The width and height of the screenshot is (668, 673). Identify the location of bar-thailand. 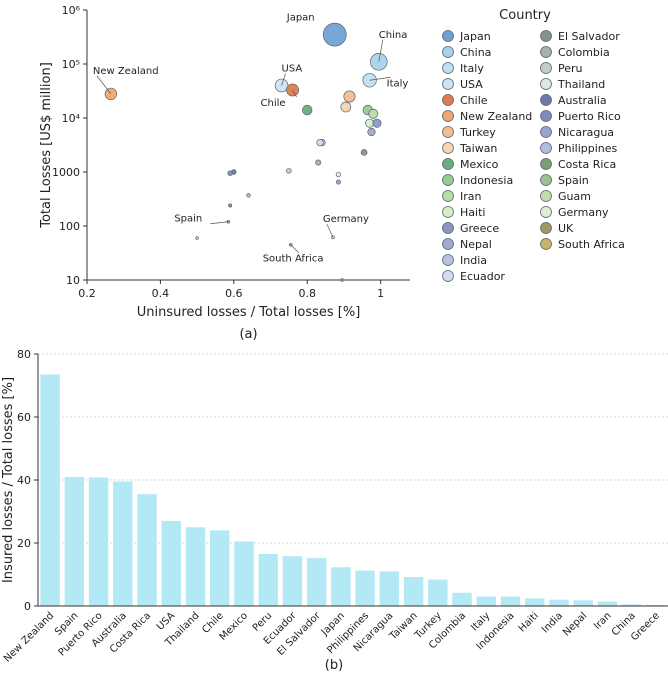
(195, 566).